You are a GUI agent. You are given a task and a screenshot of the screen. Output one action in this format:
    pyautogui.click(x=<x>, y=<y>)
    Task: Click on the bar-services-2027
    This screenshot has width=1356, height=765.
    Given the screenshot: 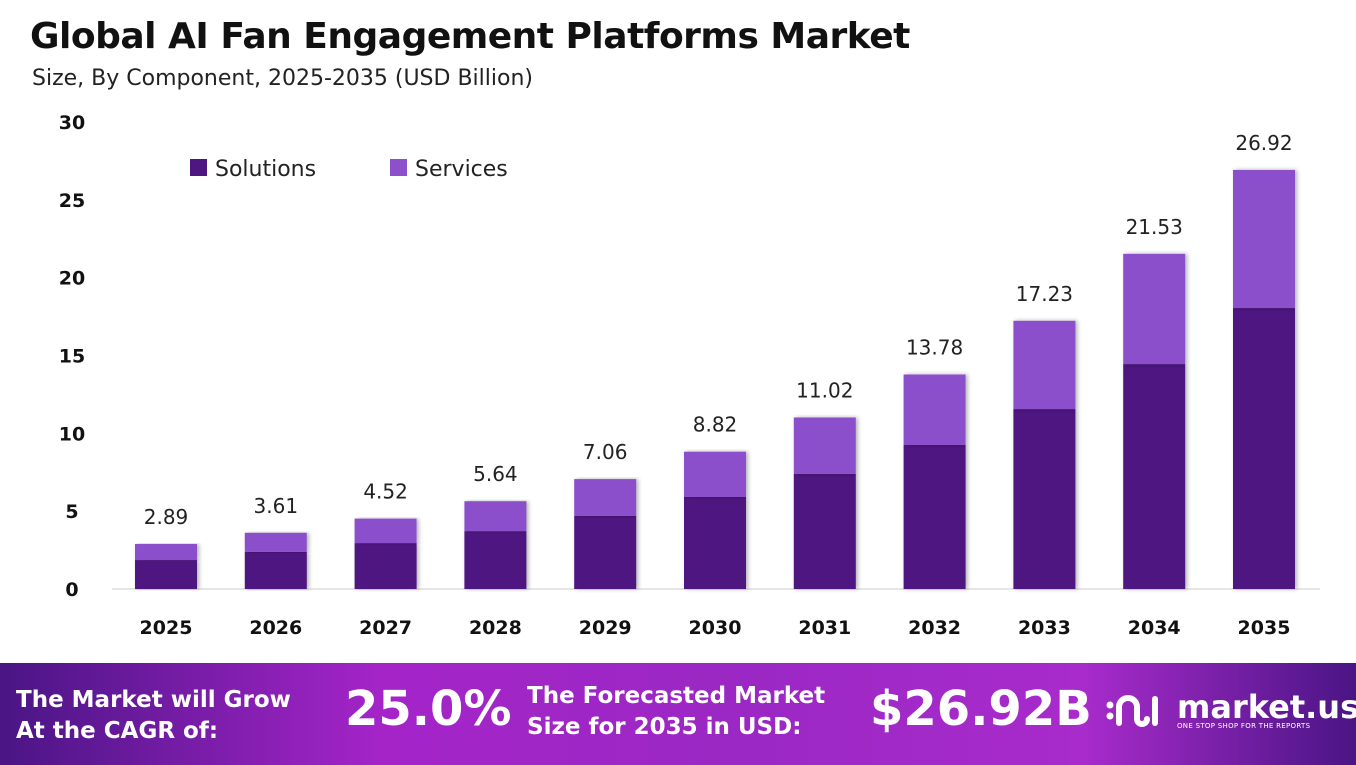 What is the action you would take?
    pyautogui.click(x=385, y=531)
    